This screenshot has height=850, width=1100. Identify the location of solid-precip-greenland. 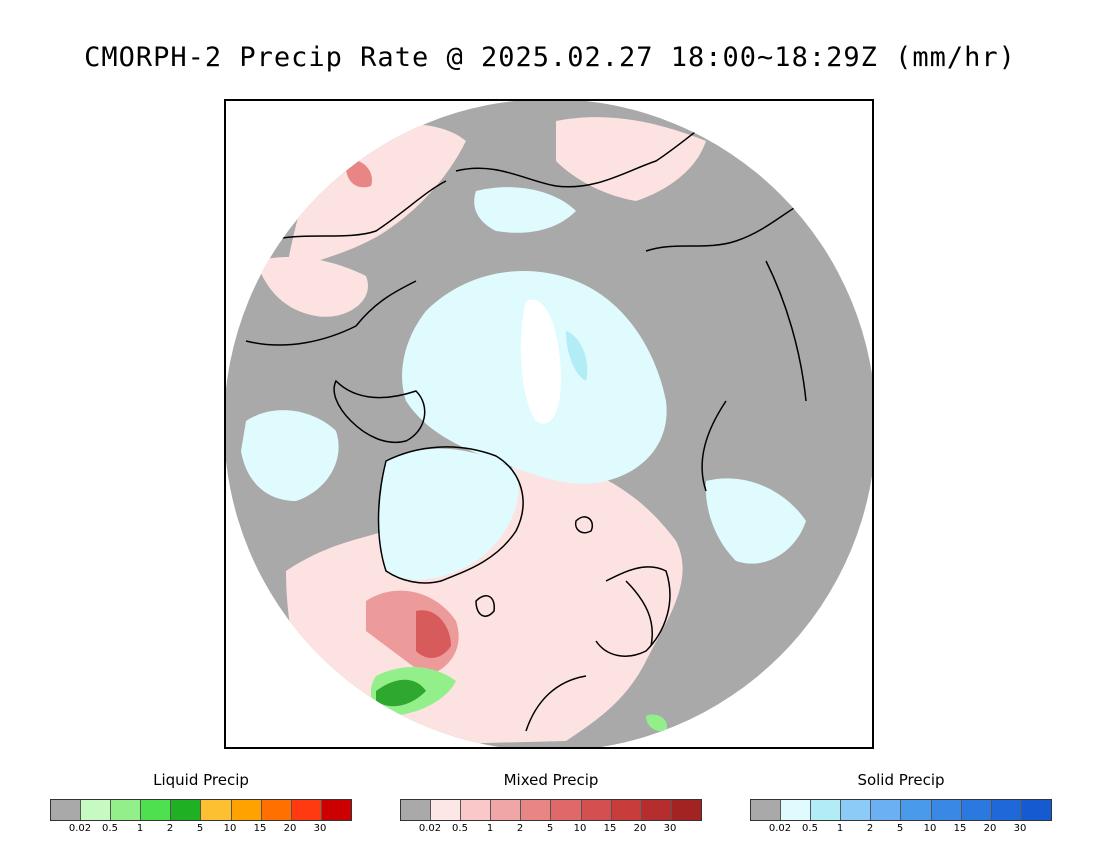
(448, 514).